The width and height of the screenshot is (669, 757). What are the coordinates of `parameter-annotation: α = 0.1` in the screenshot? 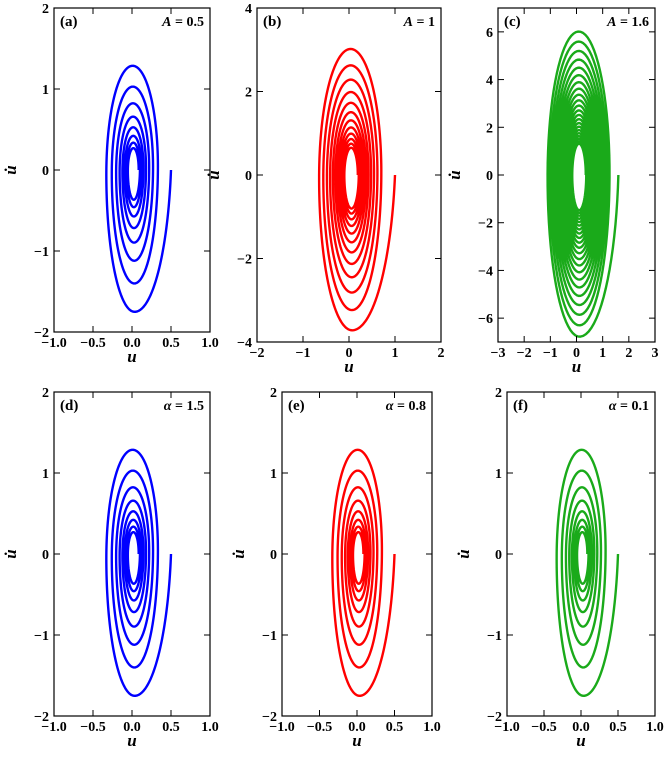 It's located at (629, 406).